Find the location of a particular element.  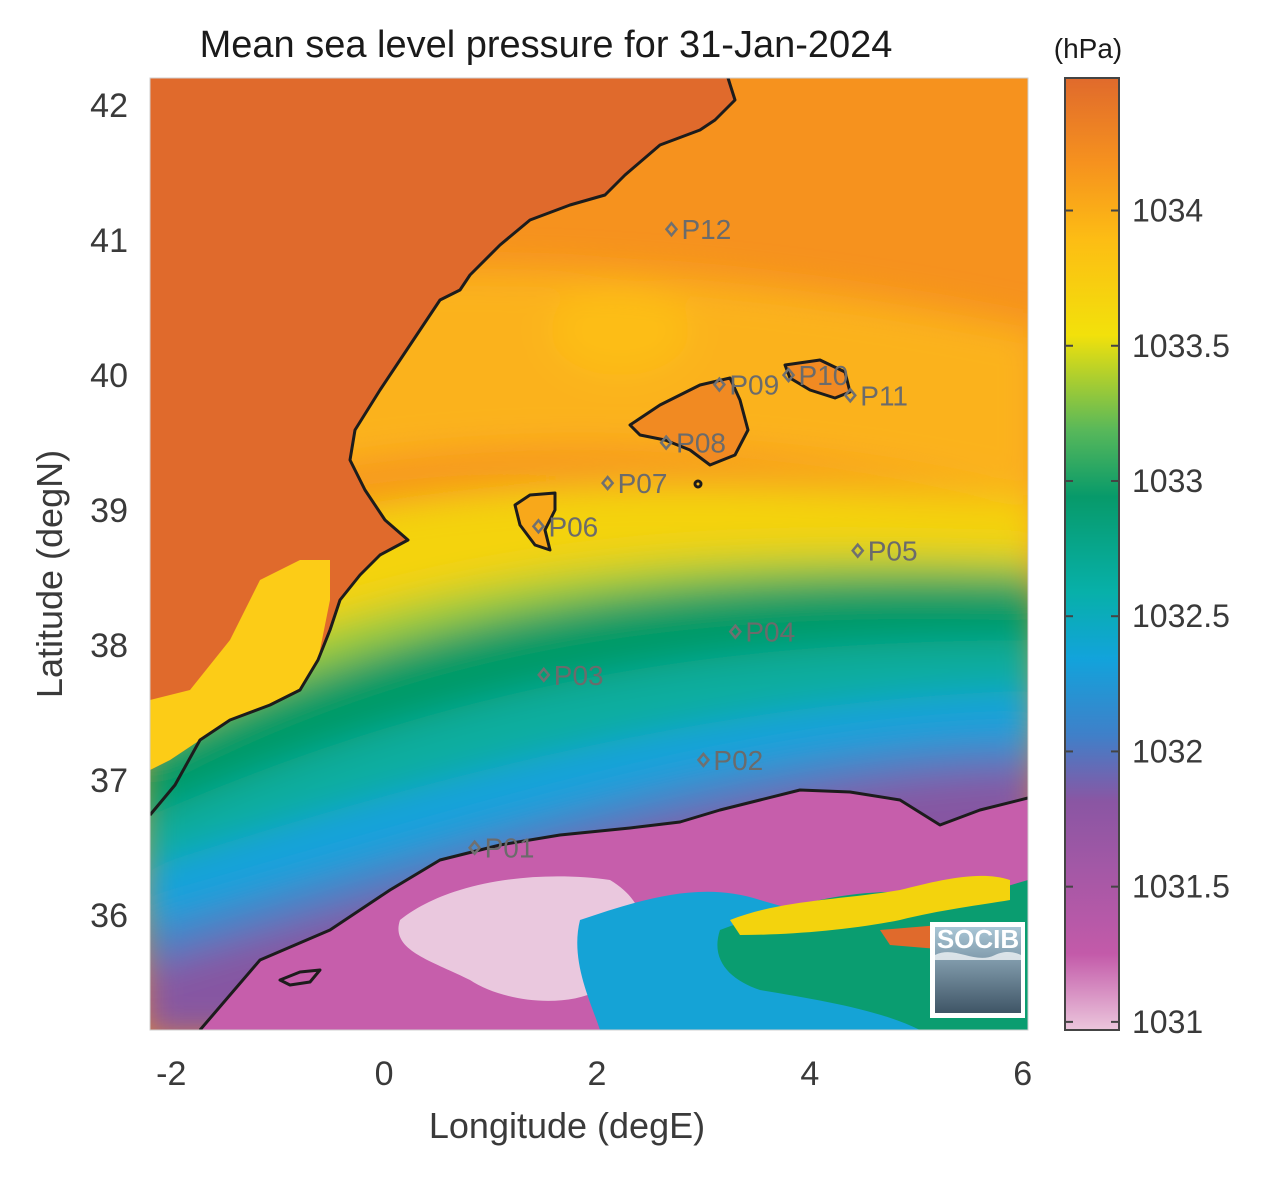

land-coast-yellow is located at coordinates (240, 665).